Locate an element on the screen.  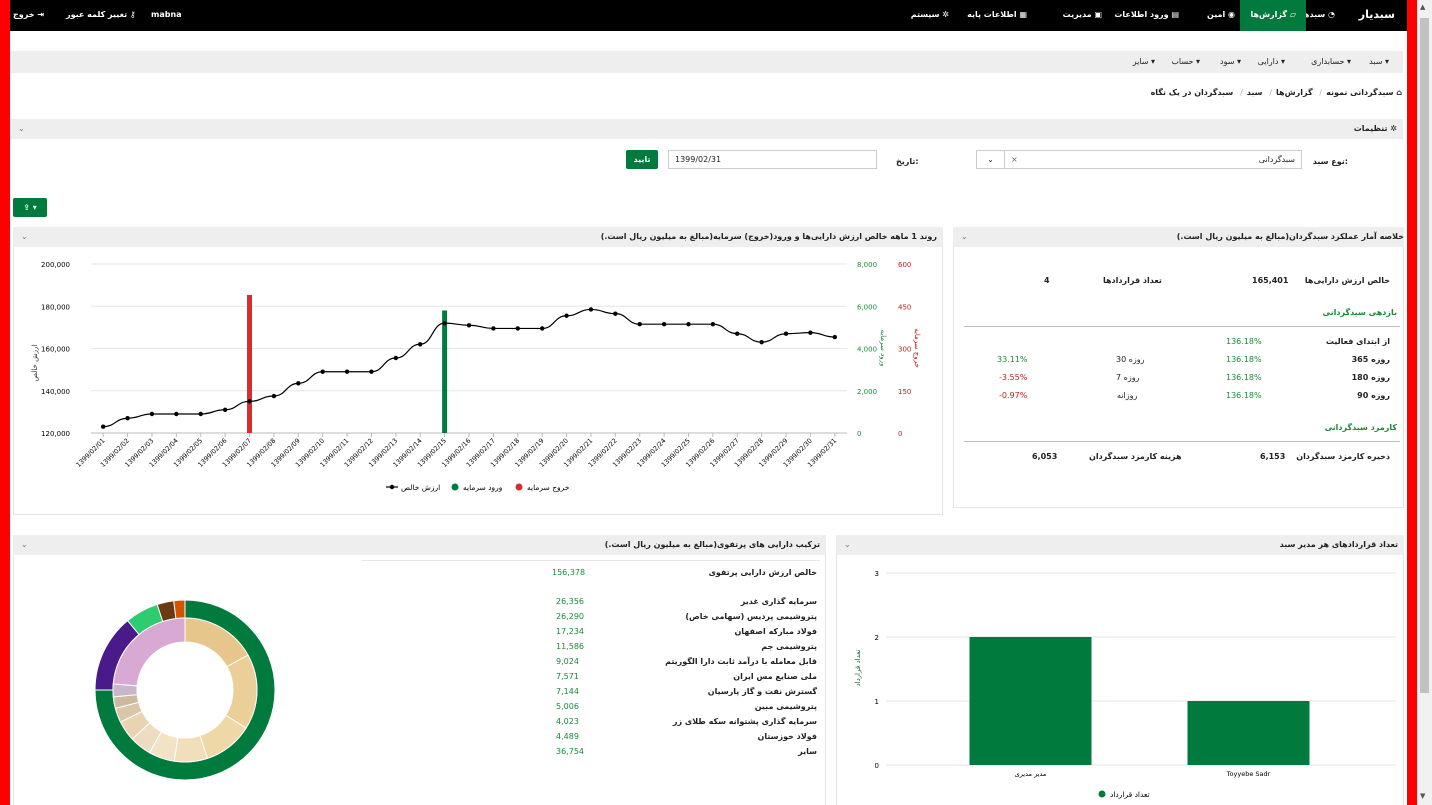
scroll-down-icon: ▼ is located at coordinates (1423, 796).